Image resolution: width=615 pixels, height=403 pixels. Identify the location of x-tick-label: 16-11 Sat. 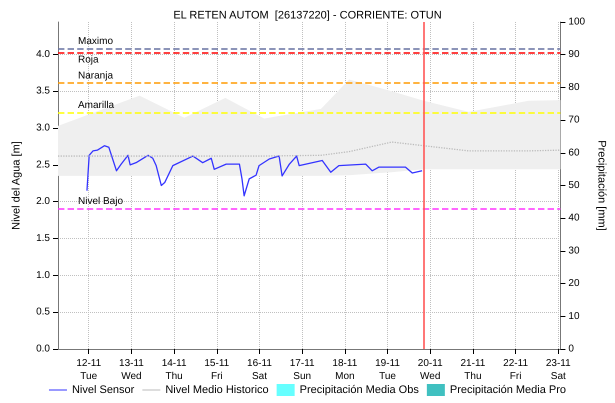
(259, 370).